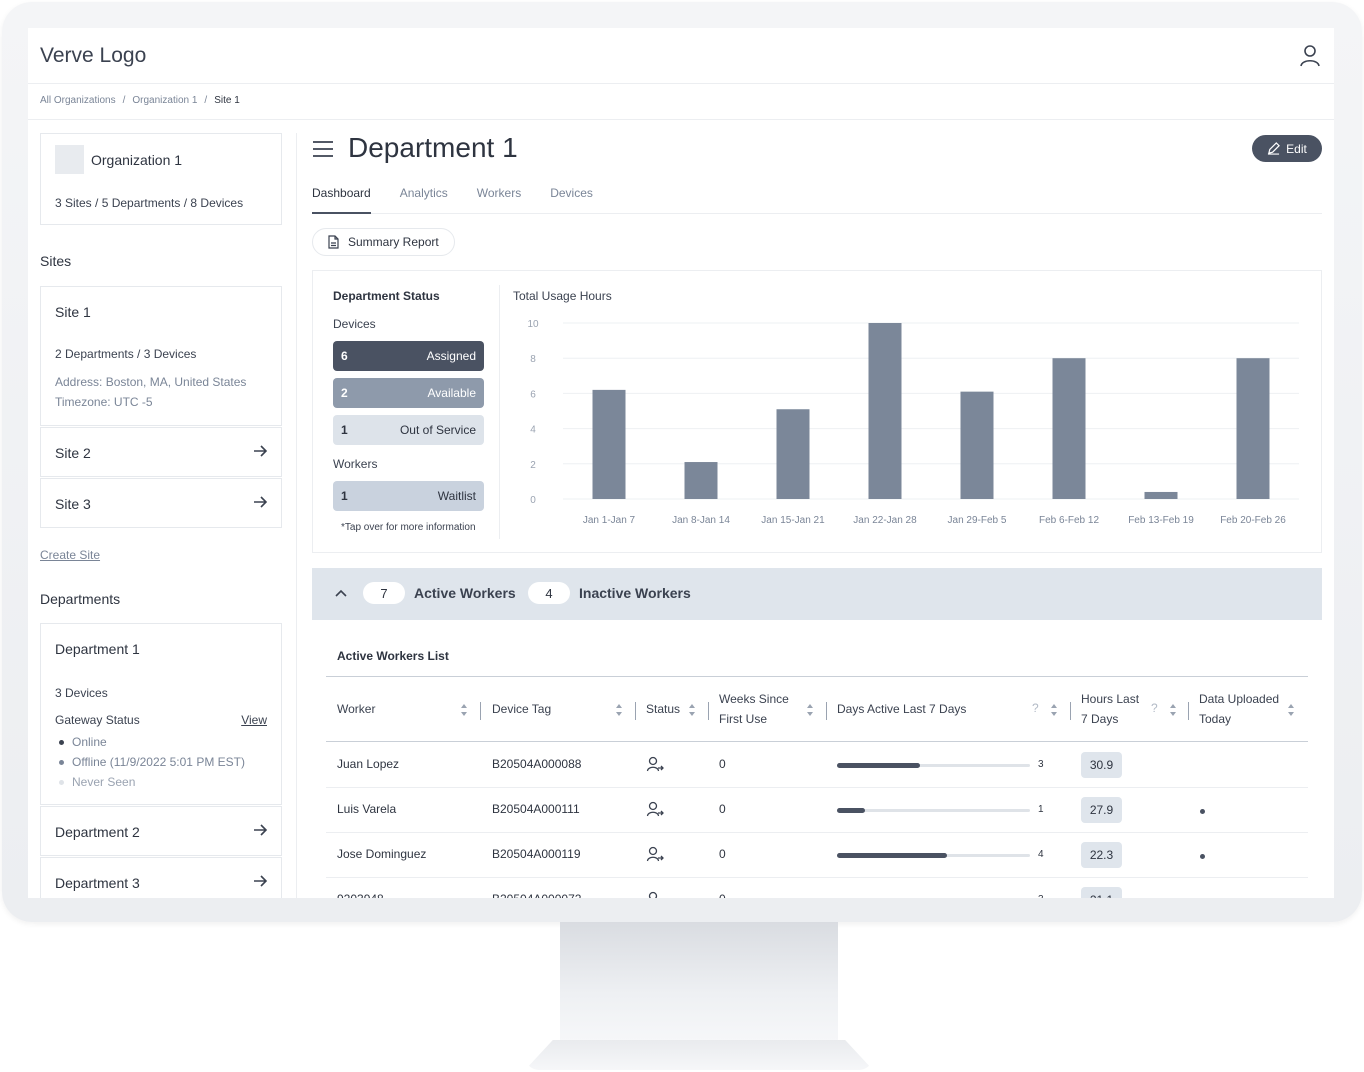 The image size is (1364, 1072). What do you see at coordinates (754, 709) in the screenshot?
I see `column-header-weeks-since-first-use: Weeks Since First Use` at bounding box center [754, 709].